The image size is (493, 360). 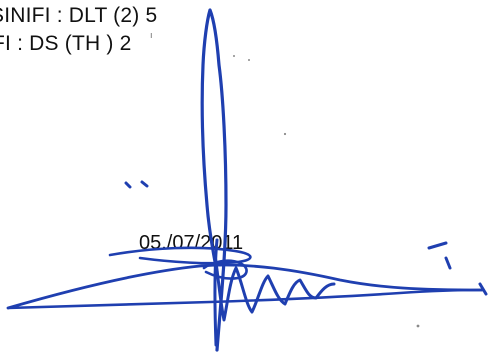 What do you see at coordinates (79, 15) in the screenshot?
I see `class-line-1: SINIFI : DLT (2) 5` at bounding box center [79, 15].